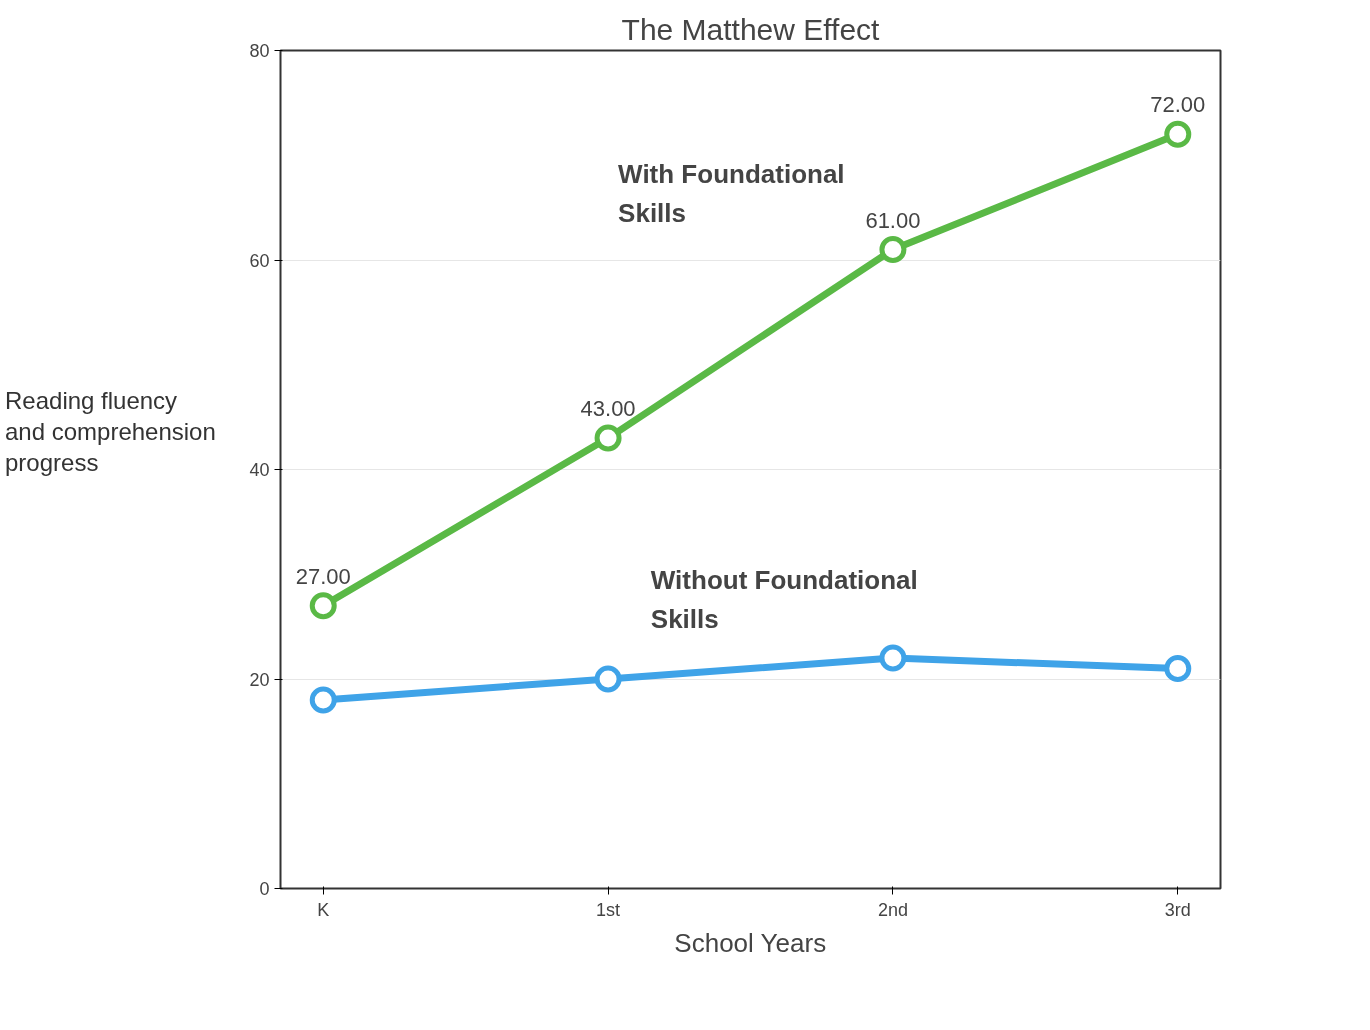 Image resolution: width=1370 pixels, height=1030 pixels. What do you see at coordinates (323, 576) in the screenshot?
I see `data-label: 27.00` at bounding box center [323, 576].